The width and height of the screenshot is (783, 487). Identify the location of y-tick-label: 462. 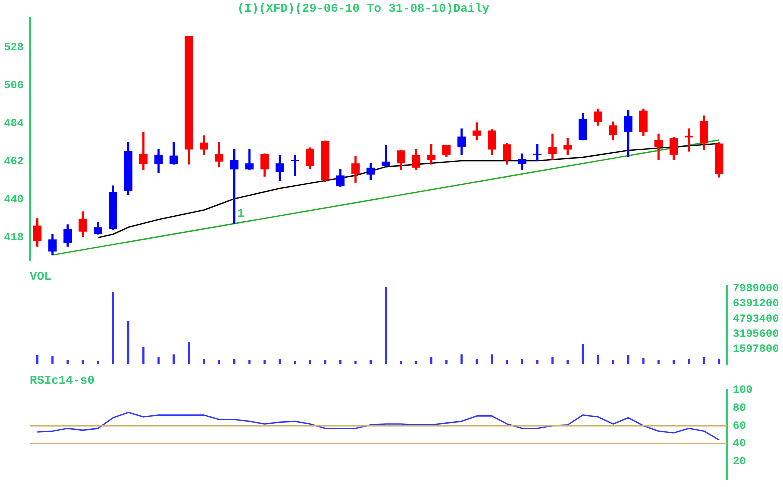
(14, 162).